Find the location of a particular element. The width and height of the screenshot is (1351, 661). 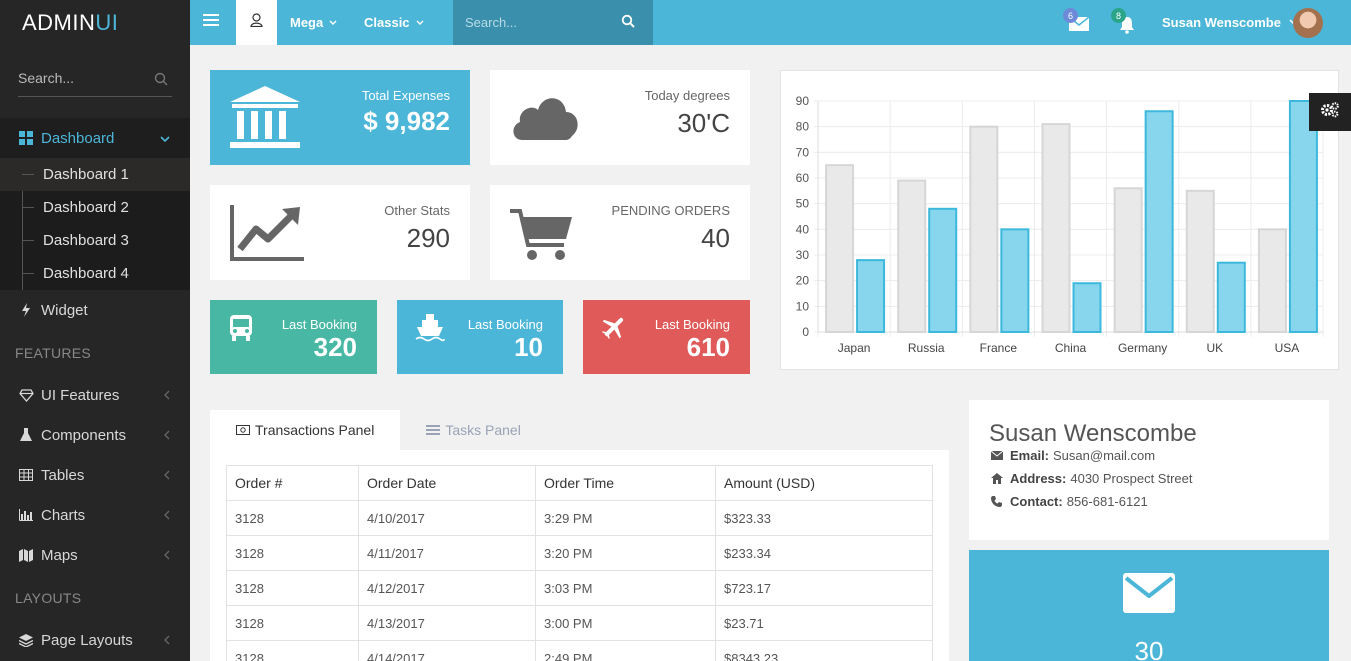

table-row: 3128 4/13/2017 3:00 PM $23.71 is located at coordinates (579, 623).